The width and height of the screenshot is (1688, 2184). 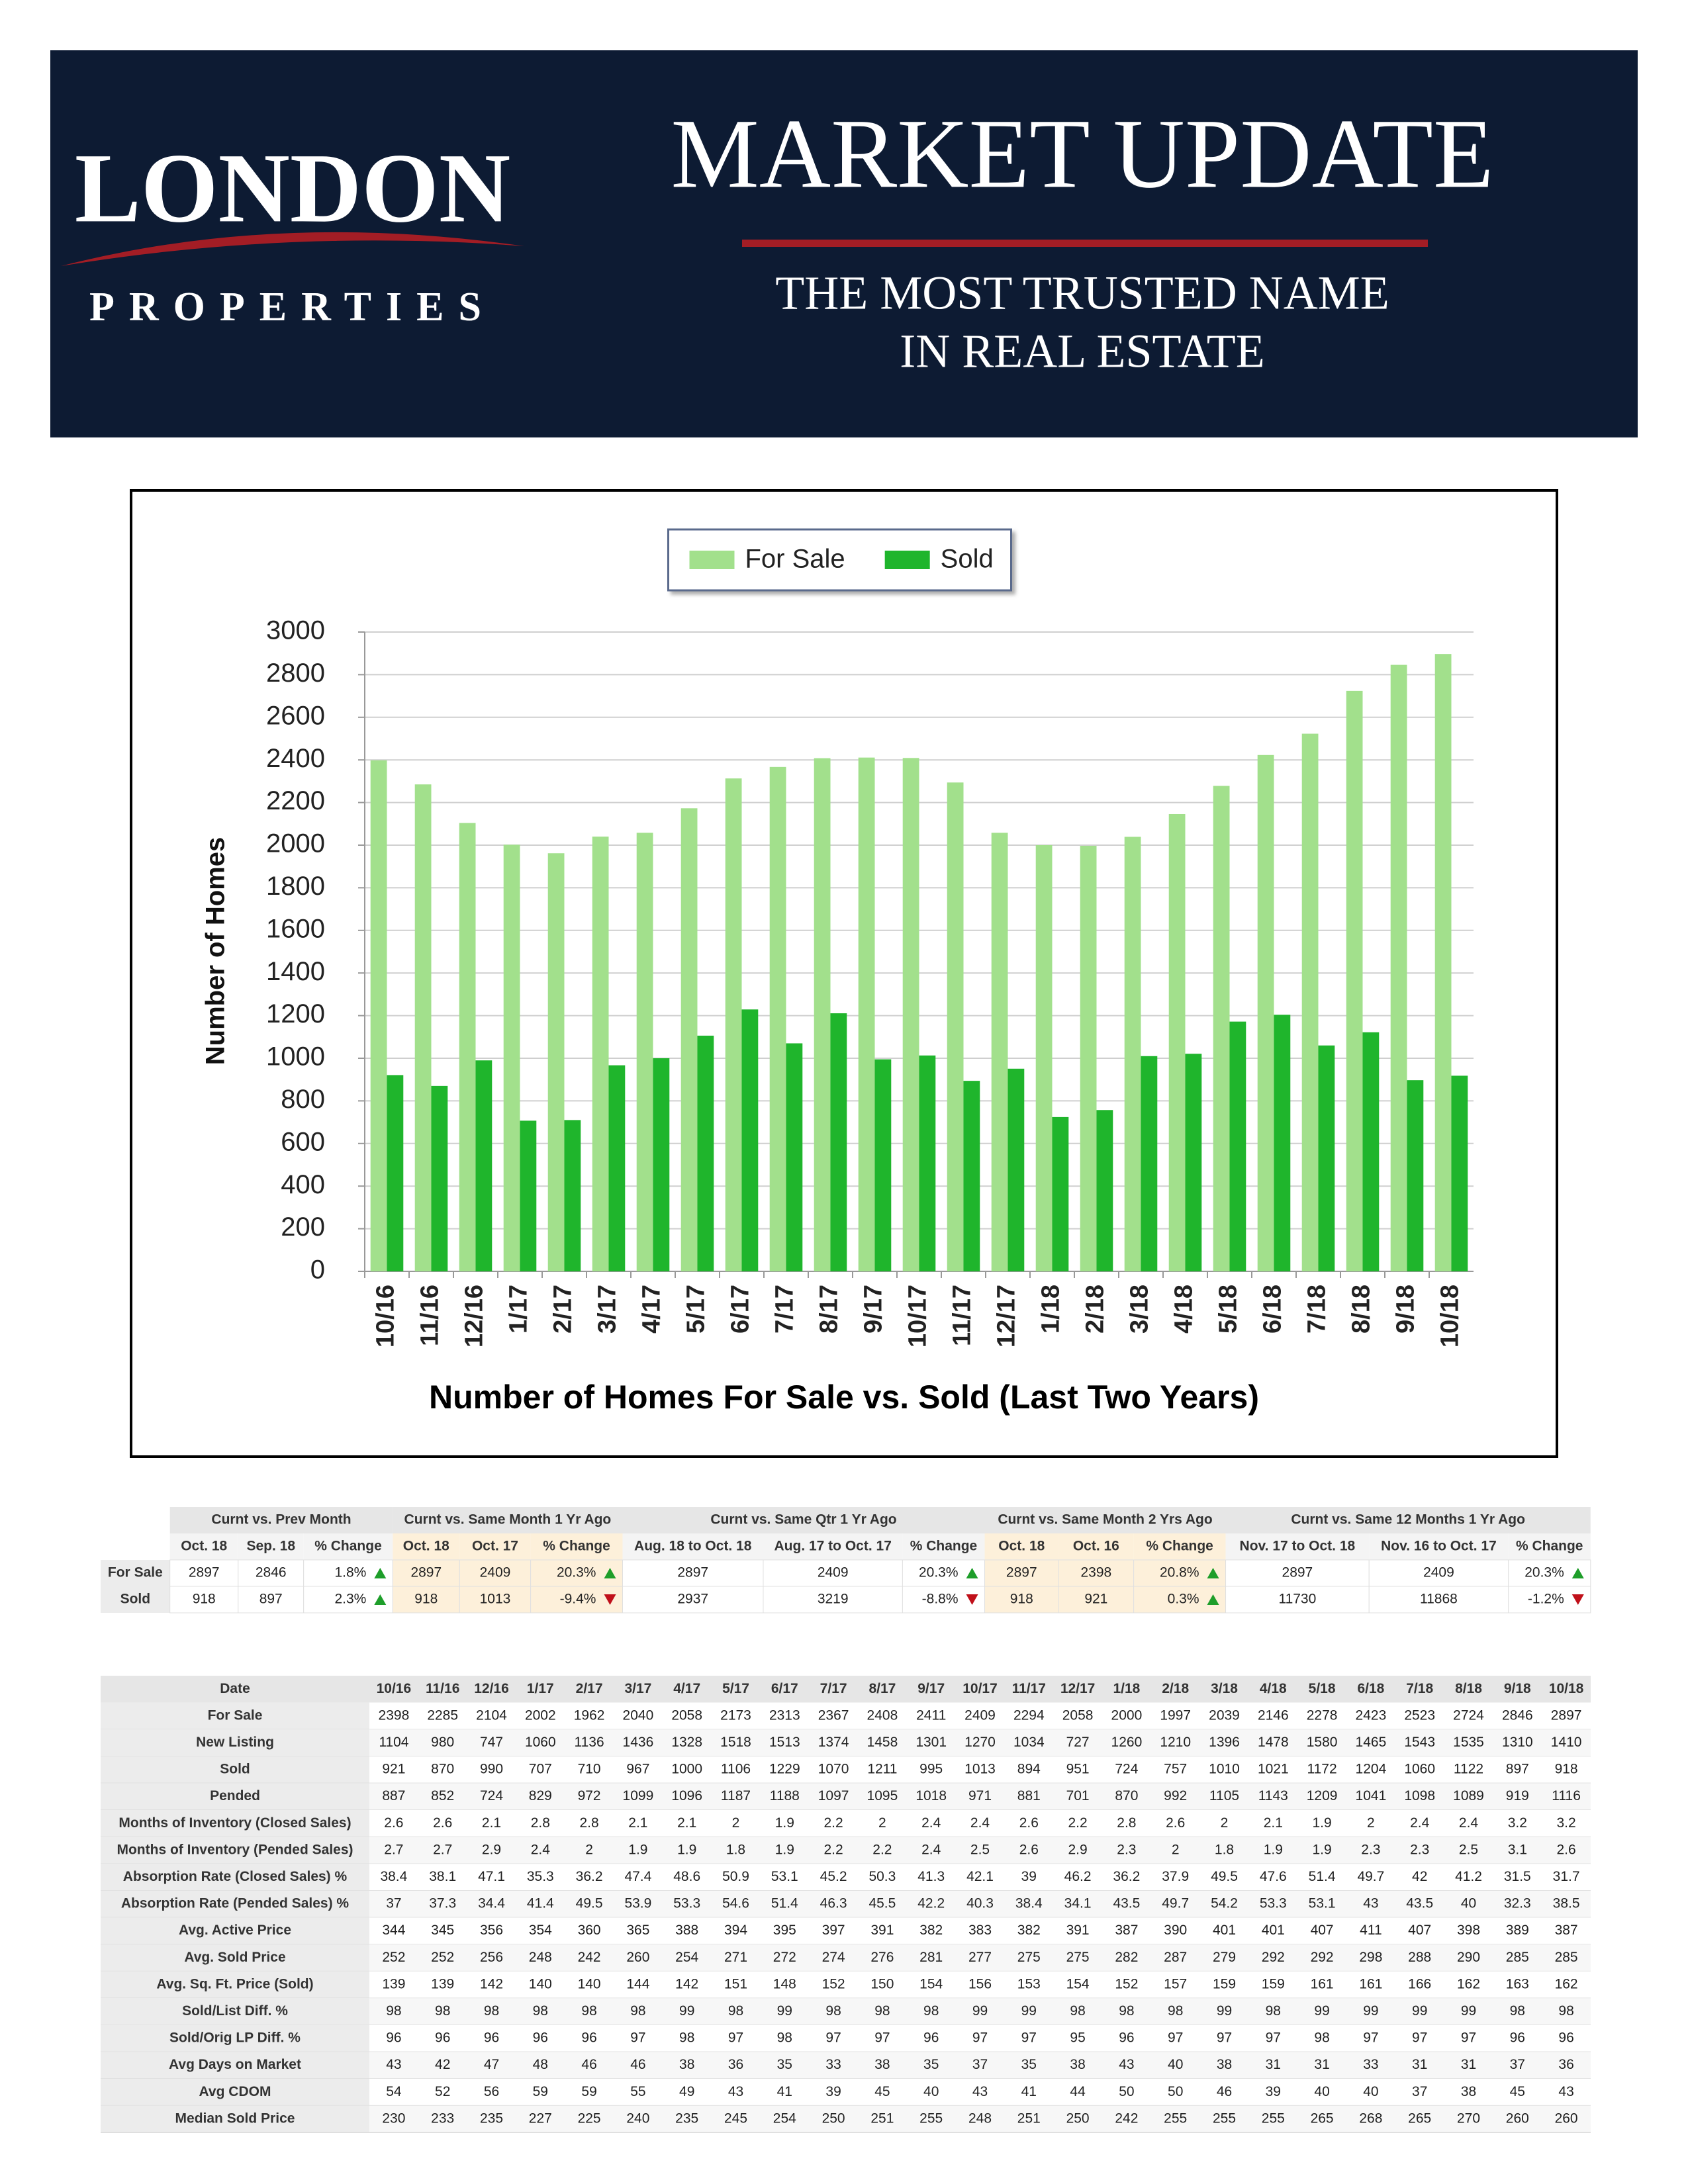 What do you see at coordinates (1317, 1309) in the screenshot?
I see `x-tick-label: 7/18` at bounding box center [1317, 1309].